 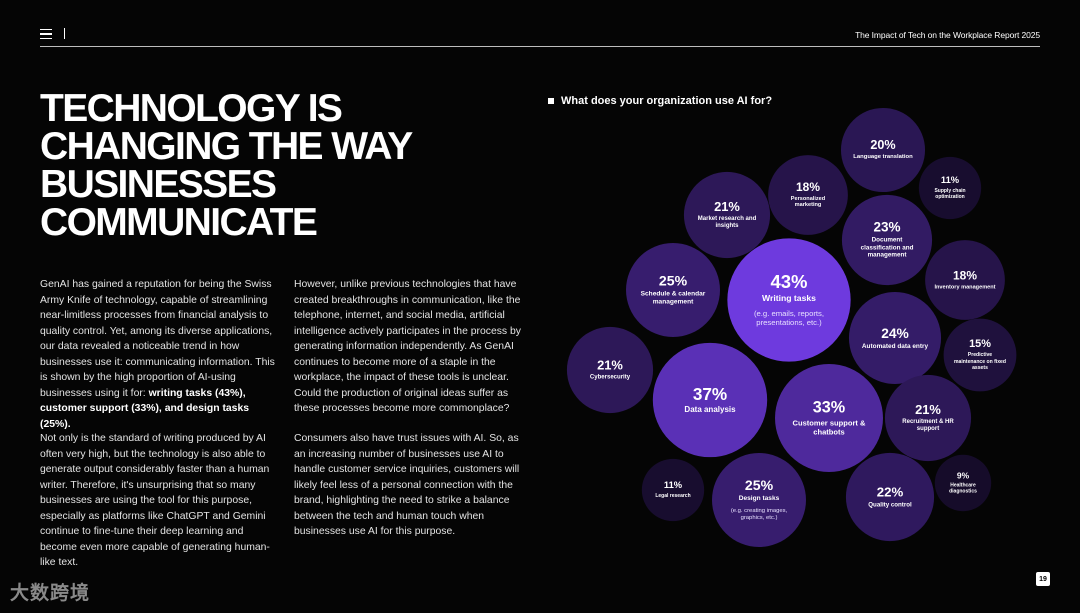 I want to click on bubble-label: 24% Automated data entry, so click(x=894, y=338).